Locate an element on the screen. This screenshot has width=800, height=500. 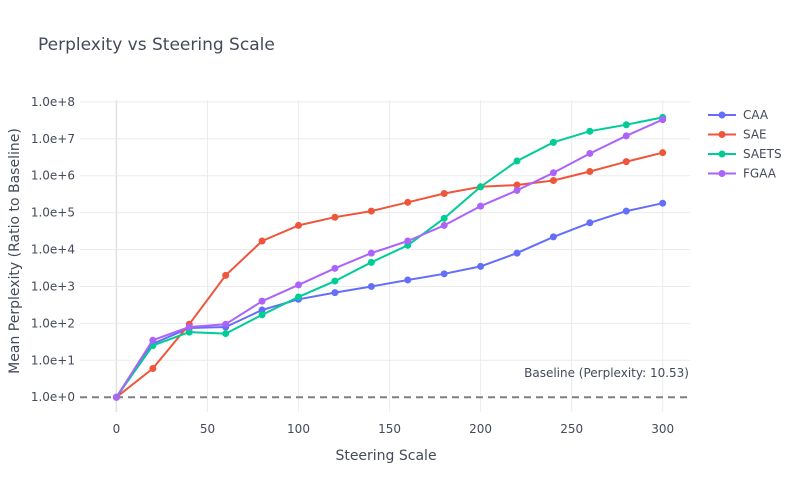
y-tick-label: 1.0e+8 is located at coordinates (53, 102).